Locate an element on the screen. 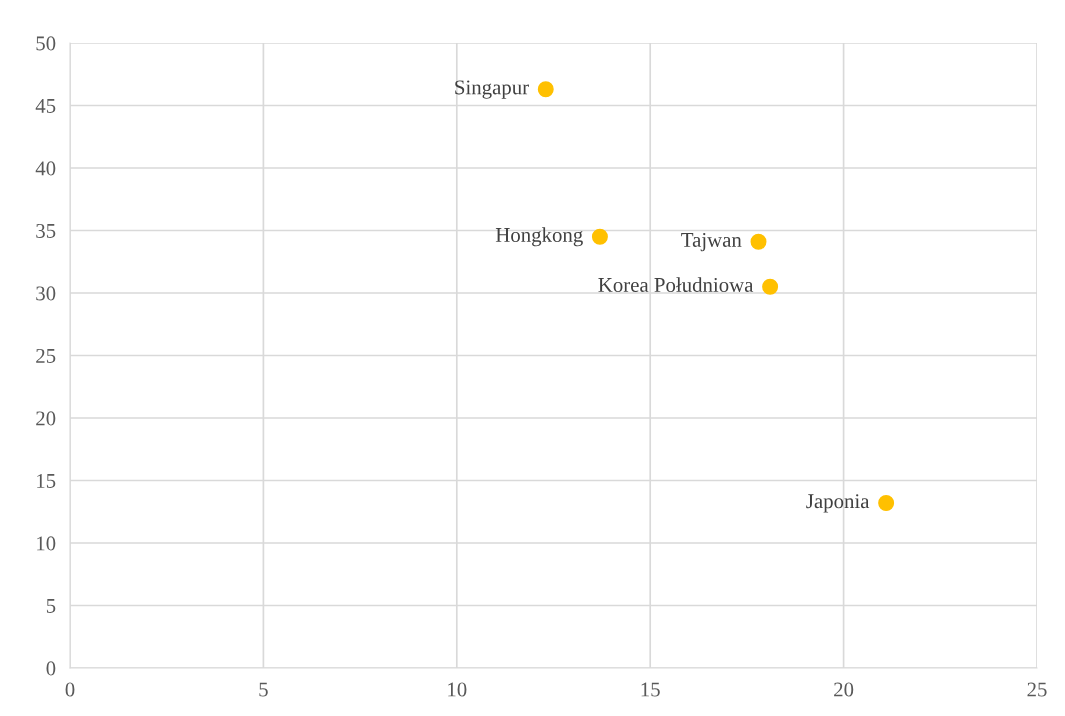 The image size is (1065, 716). annotation: Tajwan is located at coordinates (711, 242).